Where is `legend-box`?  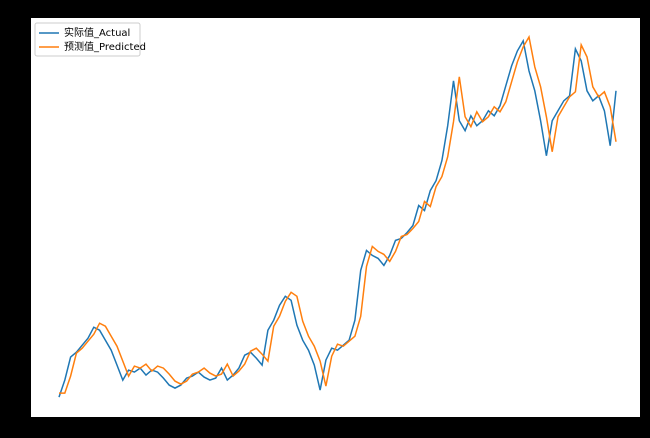
legend-box is located at coordinates (87, 39).